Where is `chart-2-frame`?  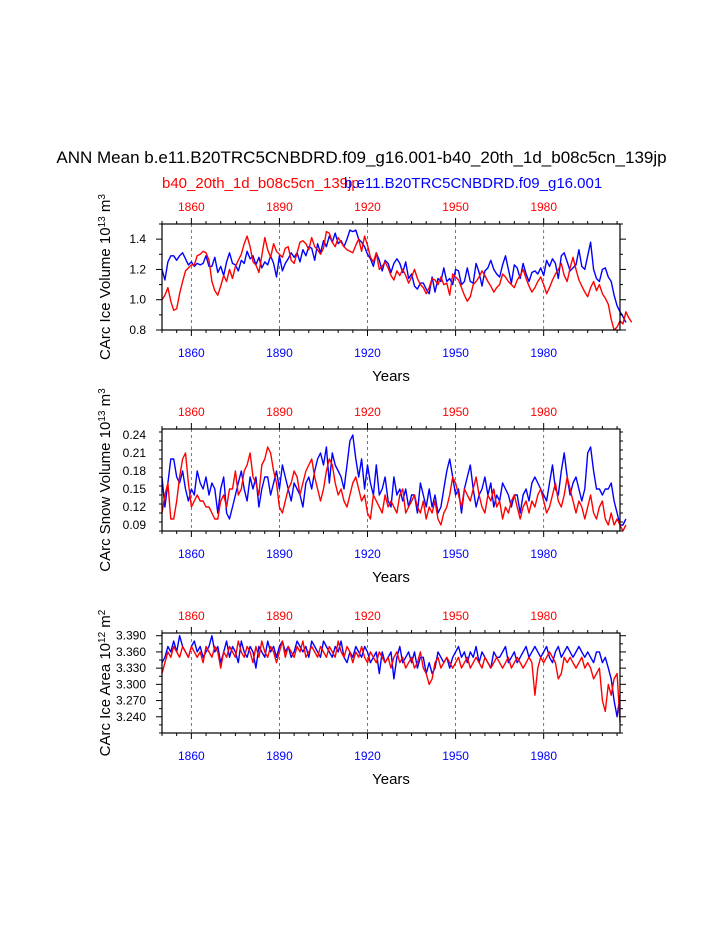
chart-2-frame is located at coordinates (391, 480).